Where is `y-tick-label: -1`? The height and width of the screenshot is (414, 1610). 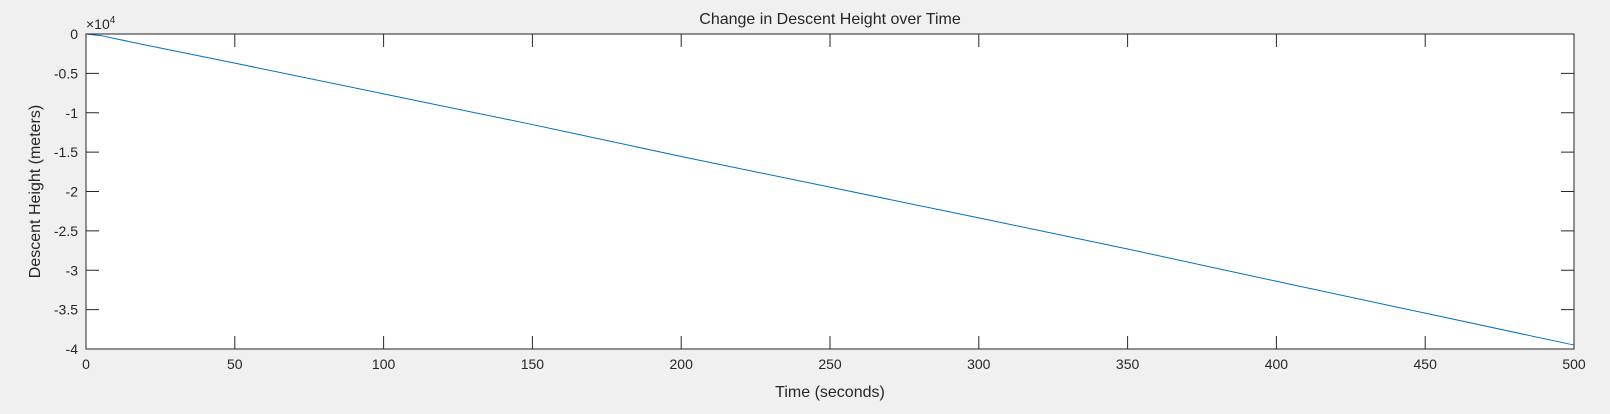 y-tick-label: -1 is located at coordinates (72, 113).